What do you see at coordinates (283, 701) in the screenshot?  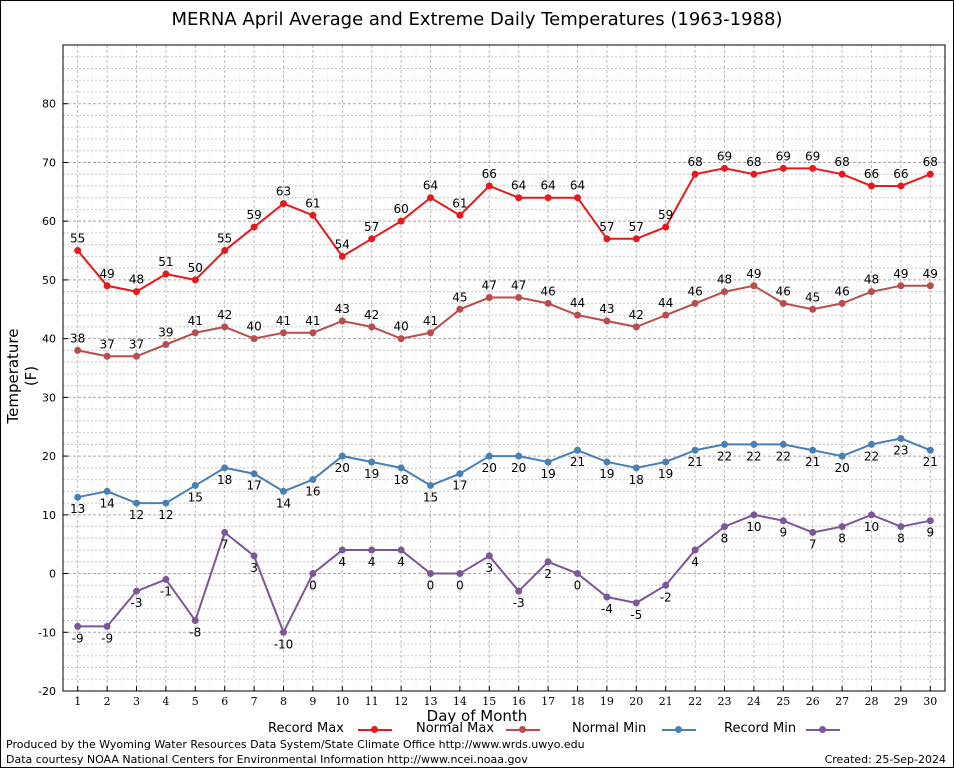 I see `x-tick-label: 8` at bounding box center [283, 701].